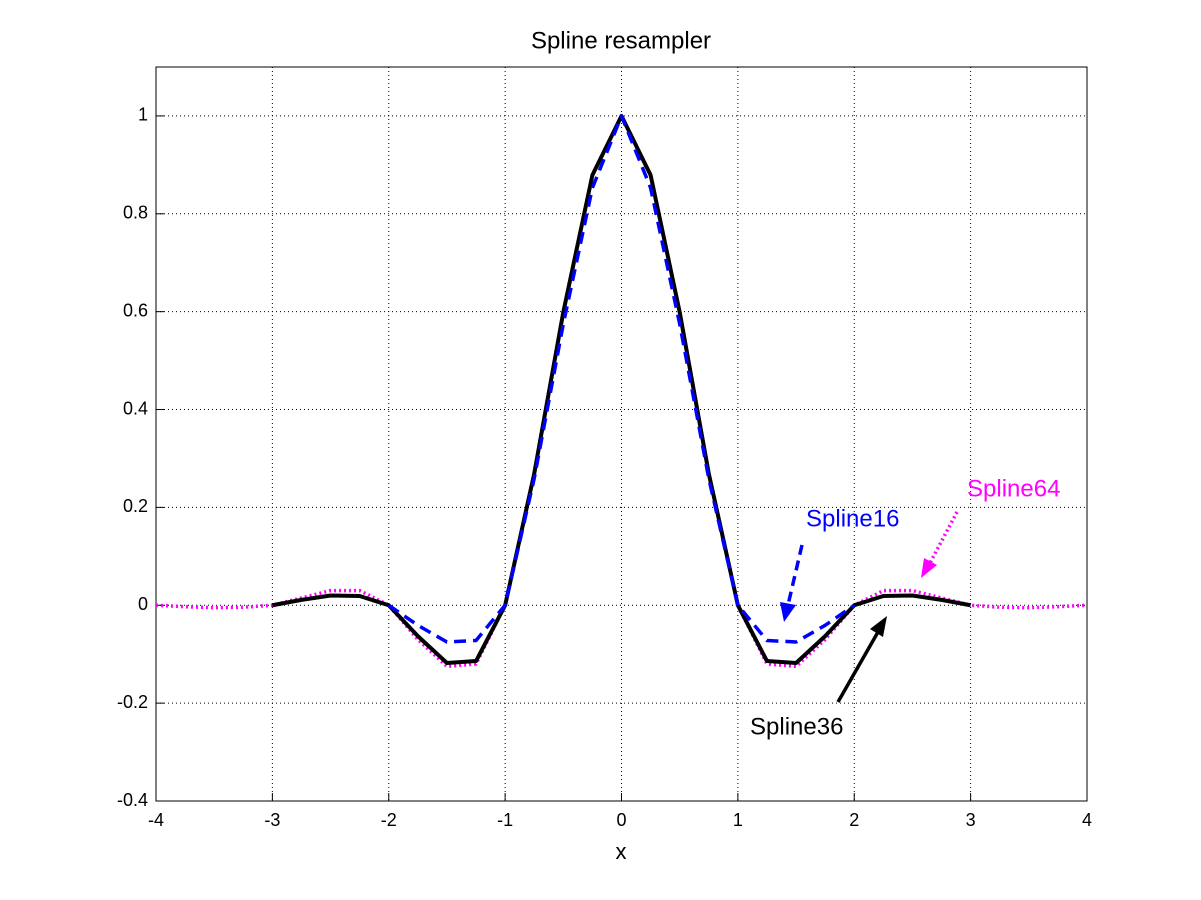 The image size is (1201, 900). Describe the element at coordinates (621, 820) in the screenshot. I see `x-tick-label: 0` at that location.